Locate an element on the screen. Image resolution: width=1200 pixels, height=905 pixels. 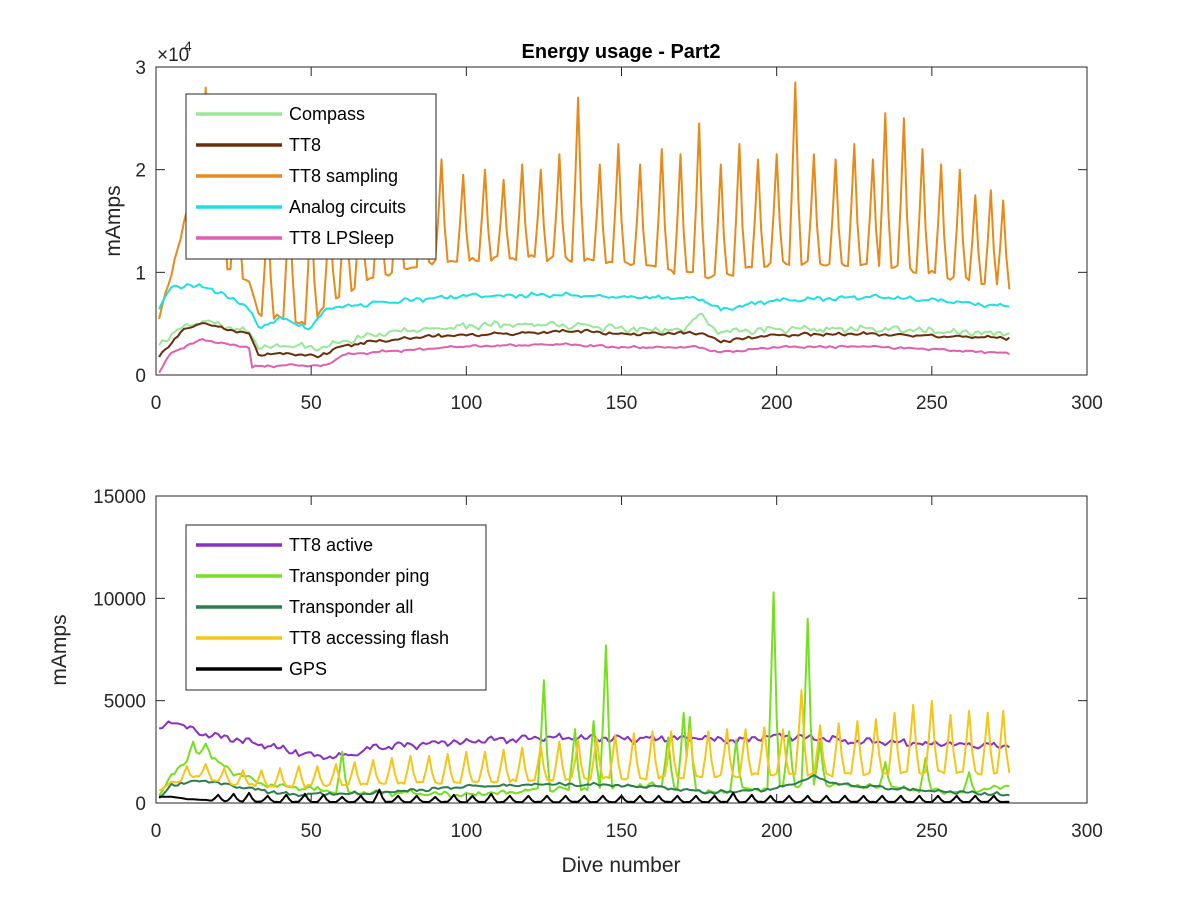
top-x-tick-label: 300 is located at coordinates (1087, 403).